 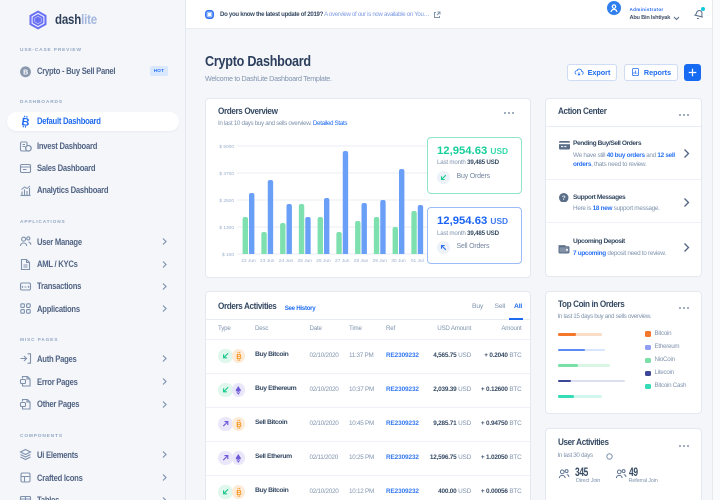 I want to click on svg-text: $ 3700, so click(x=226, y=174).